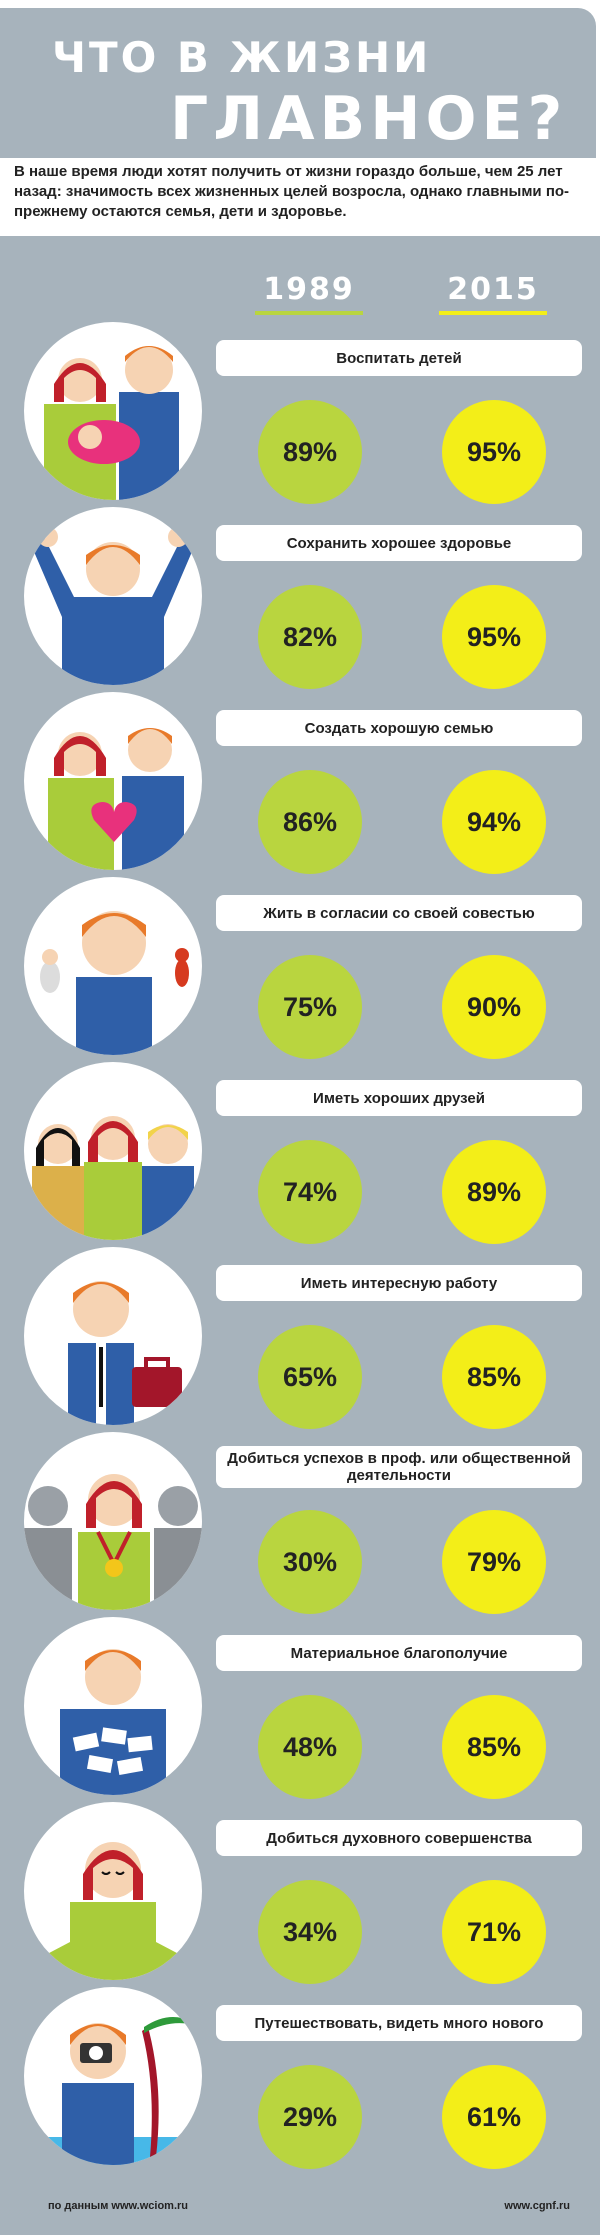 The height and width of the screenshot is (2235, 600). What do you see at coordinates (310, 1747) in the screenshot?
I see `value-1989: 48%` at bounding box center [310, 1747].